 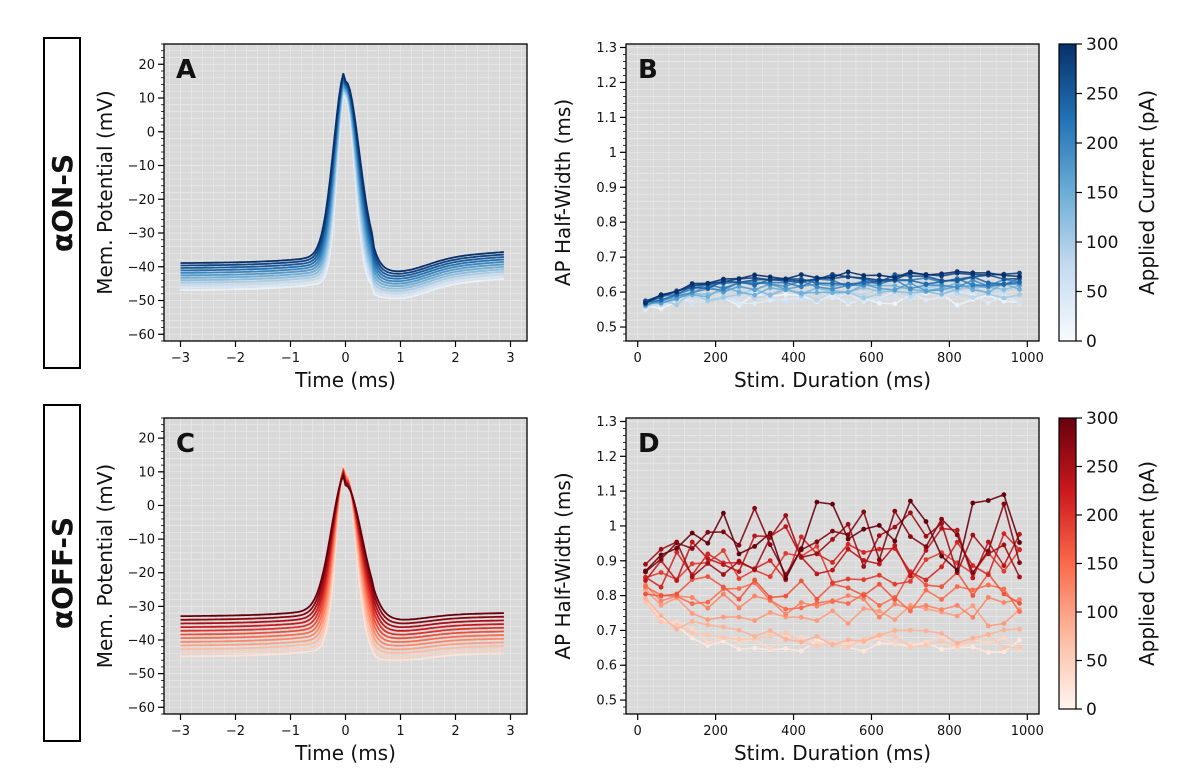 What do you see at coordinates (510, 358) in the screenshot?
I see `x-tick-label: 3` at bounding box center [510, 358].